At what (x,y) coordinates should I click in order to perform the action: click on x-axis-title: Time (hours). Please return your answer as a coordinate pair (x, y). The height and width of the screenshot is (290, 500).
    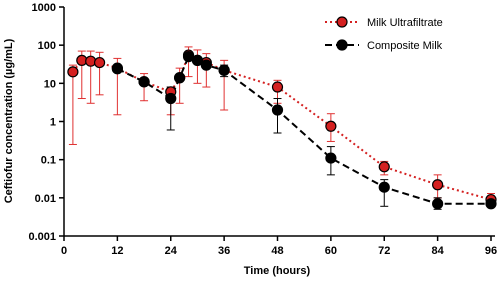
    Looking at the image, I should click on (277, 271).